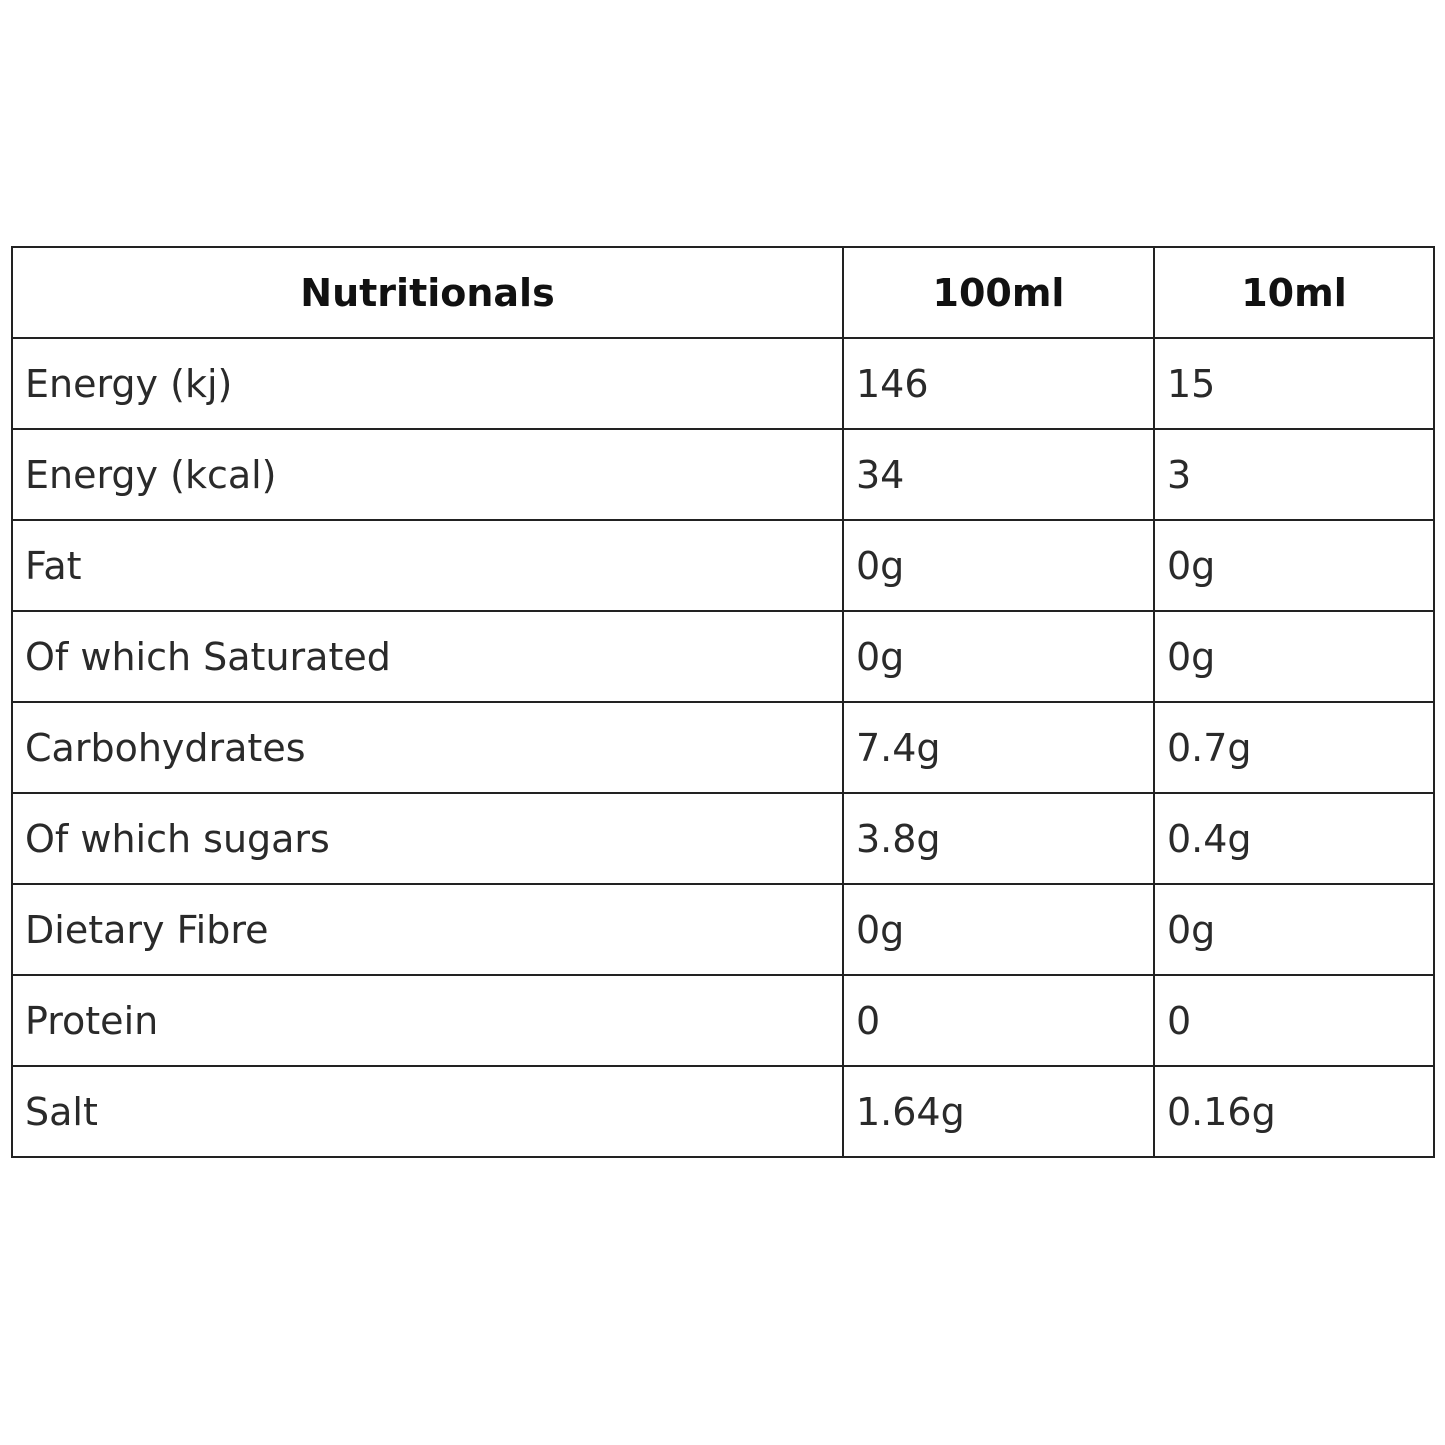  I want to click on nutrient-name: Of which Saturated, so click(427, 656).